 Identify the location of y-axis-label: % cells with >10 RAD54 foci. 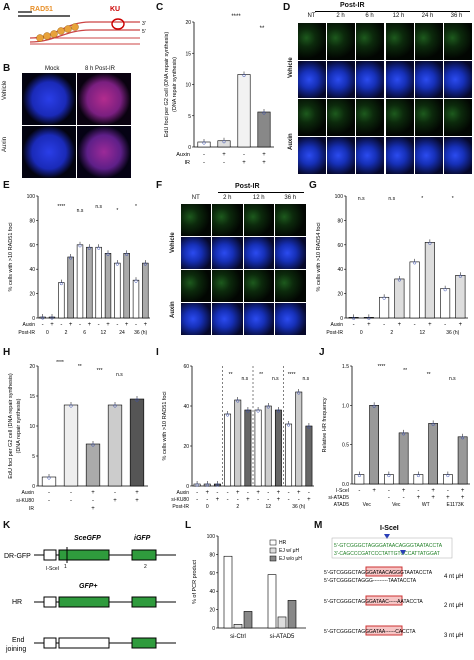
(319, 257).